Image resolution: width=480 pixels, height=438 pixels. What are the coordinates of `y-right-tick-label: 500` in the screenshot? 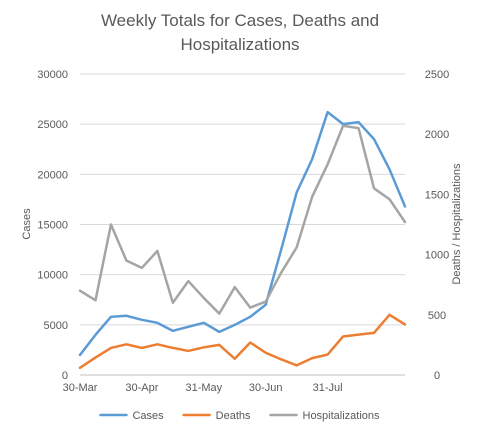 It's located at (437, 316).